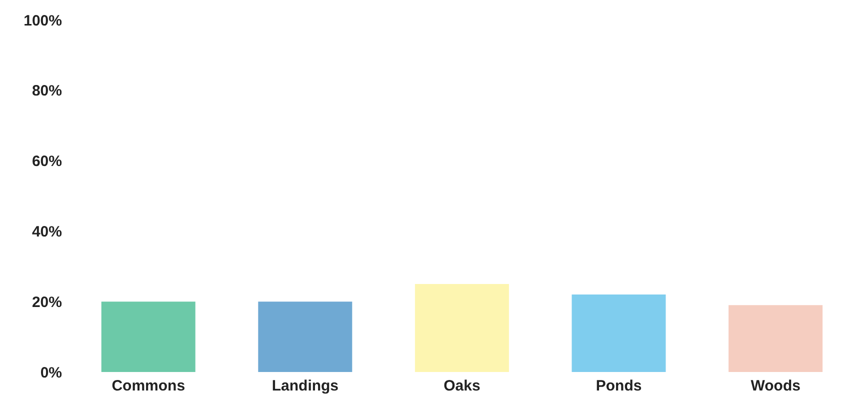 The width and height of the screenshot is (862, 404). Describe the element at coordinates (775, 386) in the screenshot. I see `x-tick-label: Woods` at that location.